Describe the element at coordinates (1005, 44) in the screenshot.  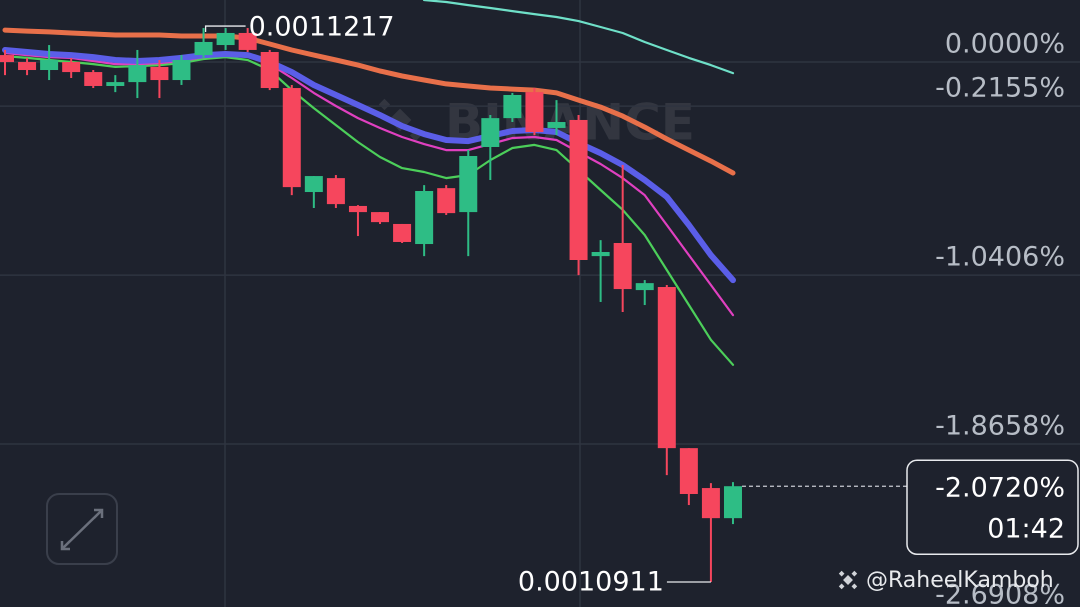
I see `y-tick-label: 0.0000%` at that location.